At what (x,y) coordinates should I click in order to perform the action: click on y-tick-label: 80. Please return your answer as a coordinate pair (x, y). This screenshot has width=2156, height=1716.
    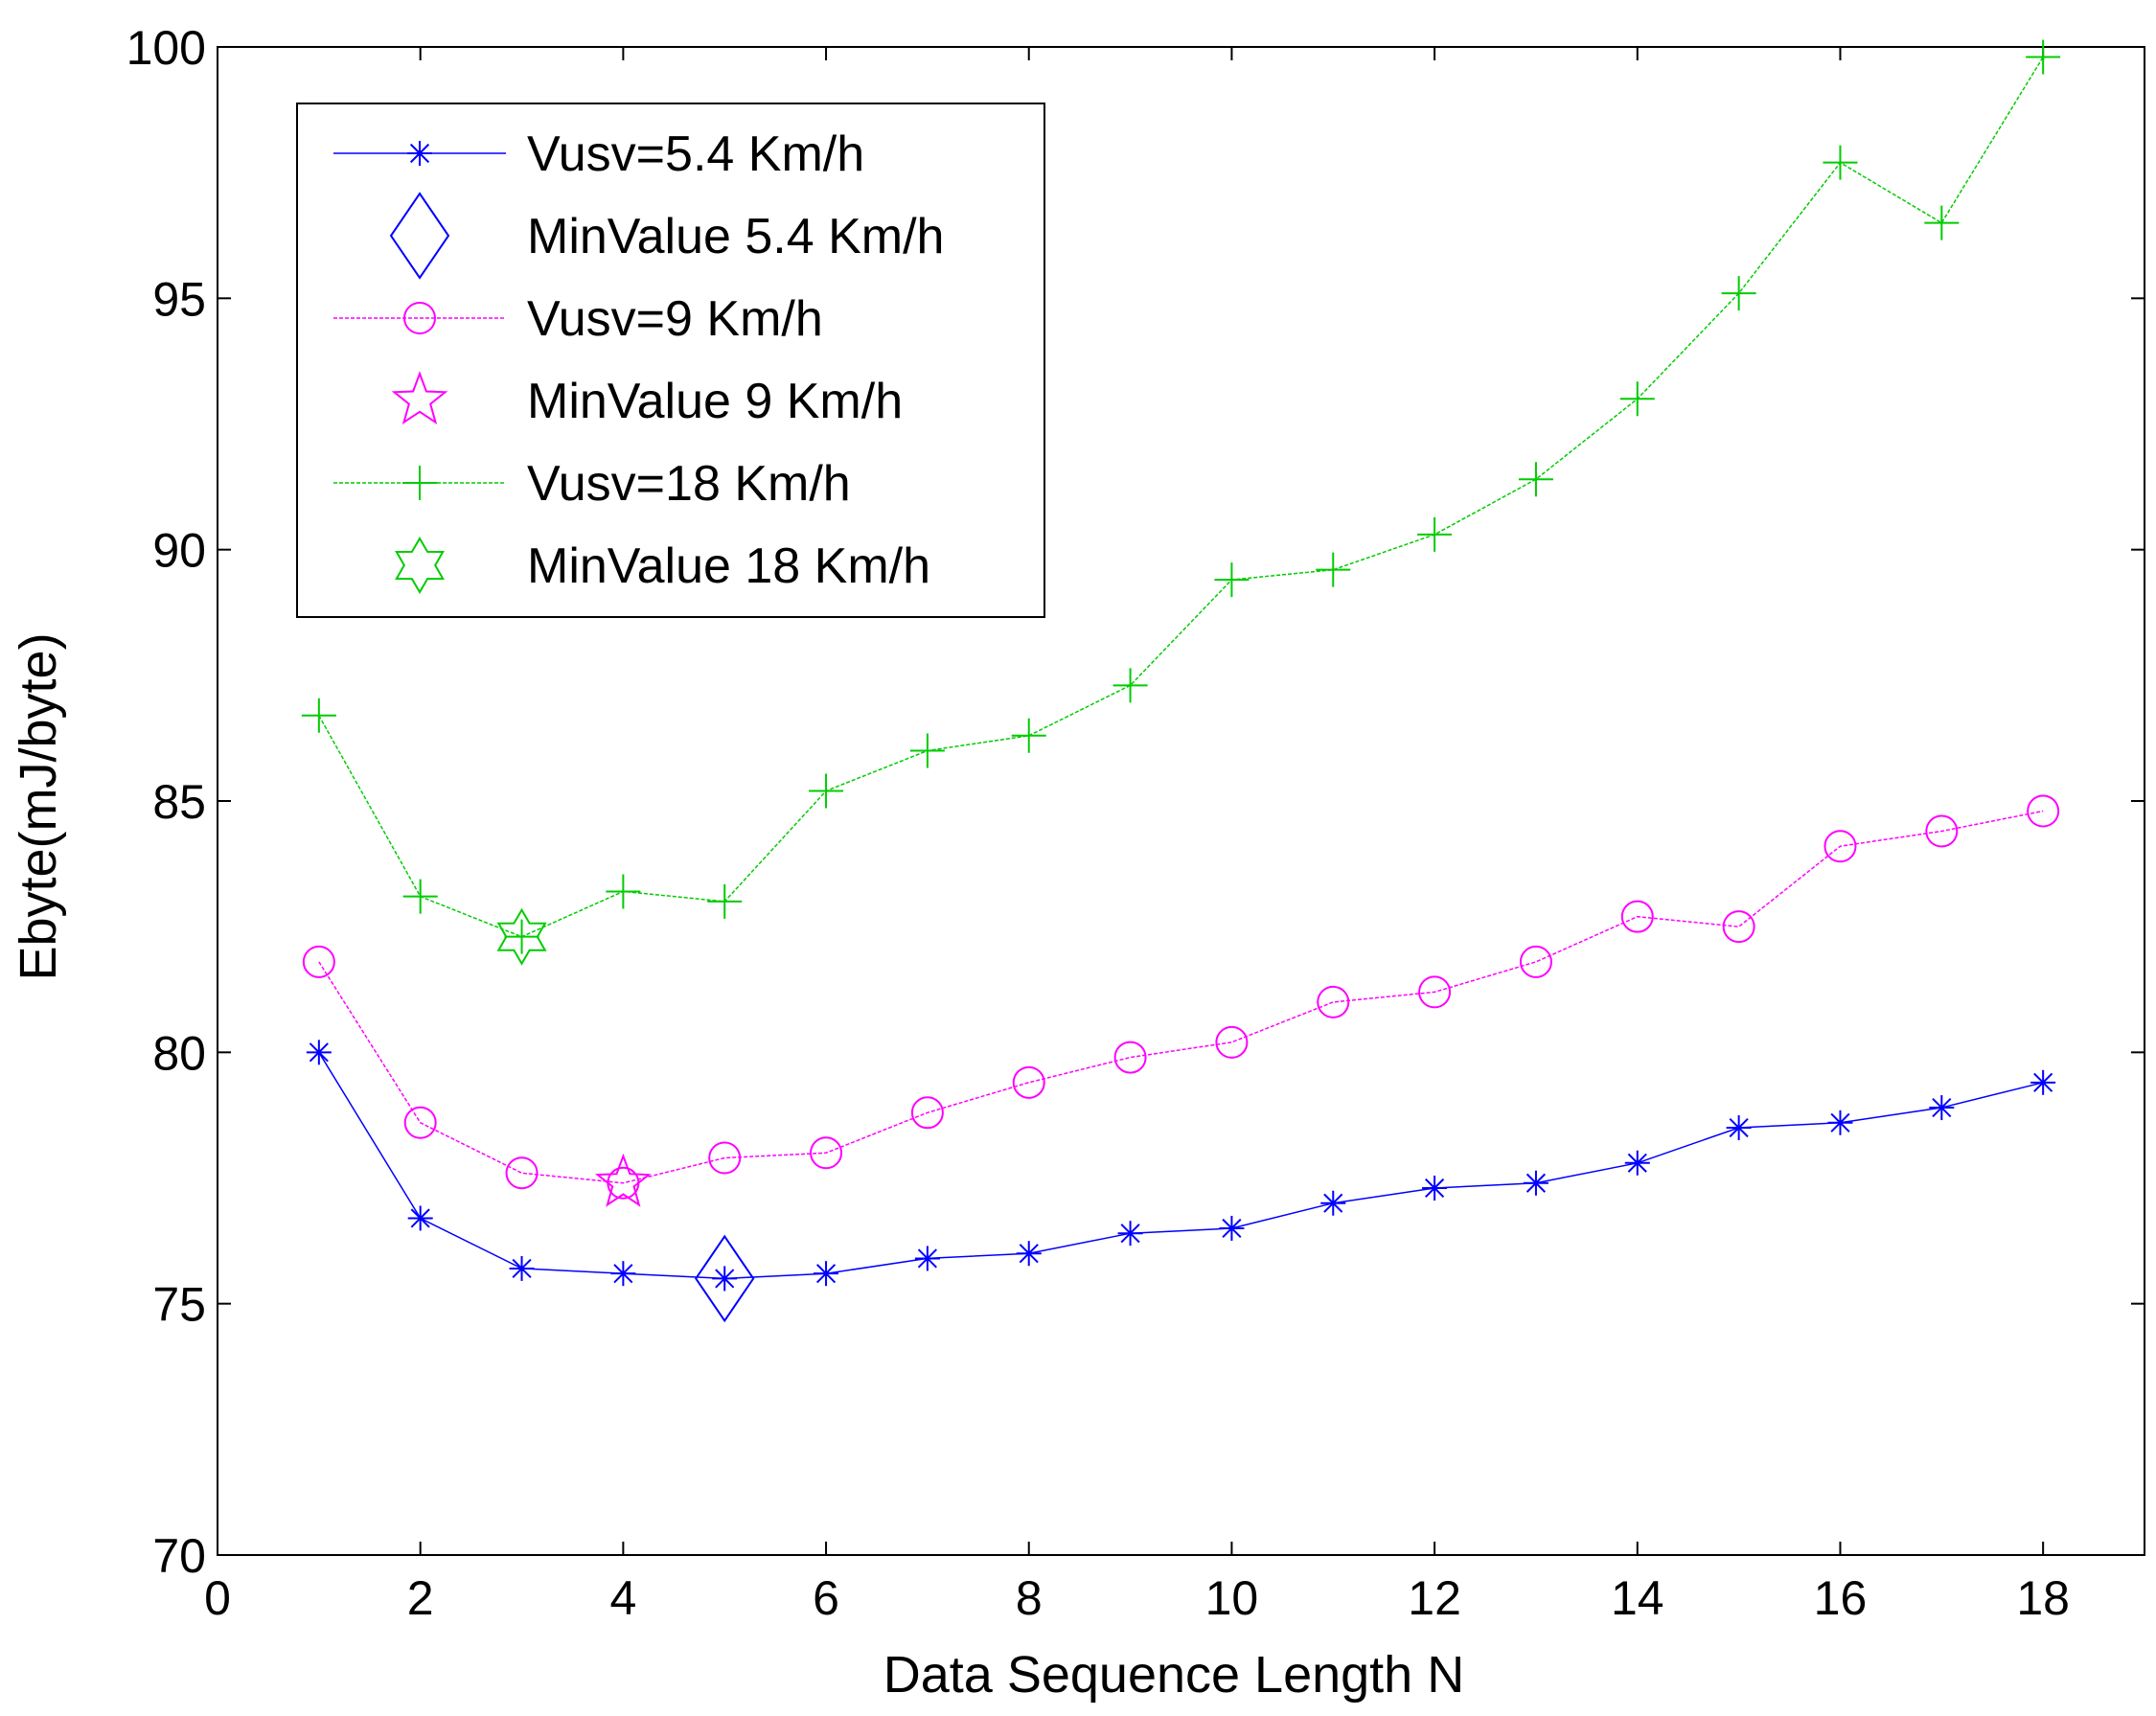
    Looking at the image, I should click on (179, 1053).